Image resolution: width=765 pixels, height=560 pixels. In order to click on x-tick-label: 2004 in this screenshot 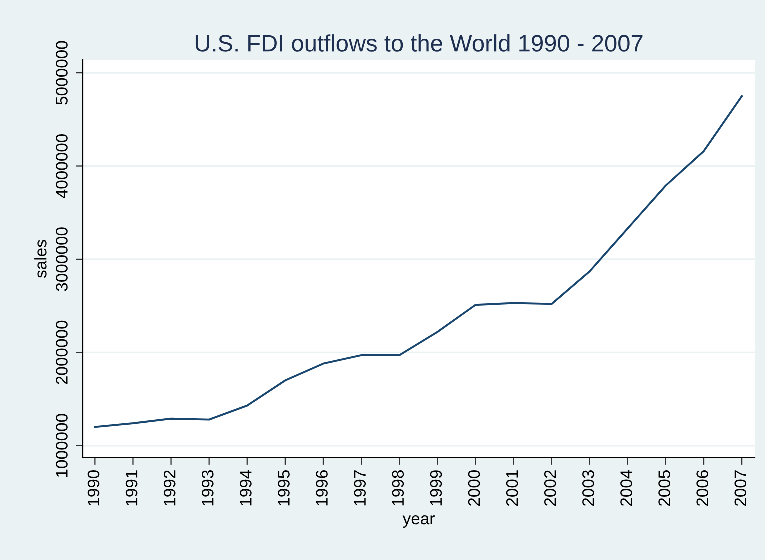, I will do `click(626, 488)`.